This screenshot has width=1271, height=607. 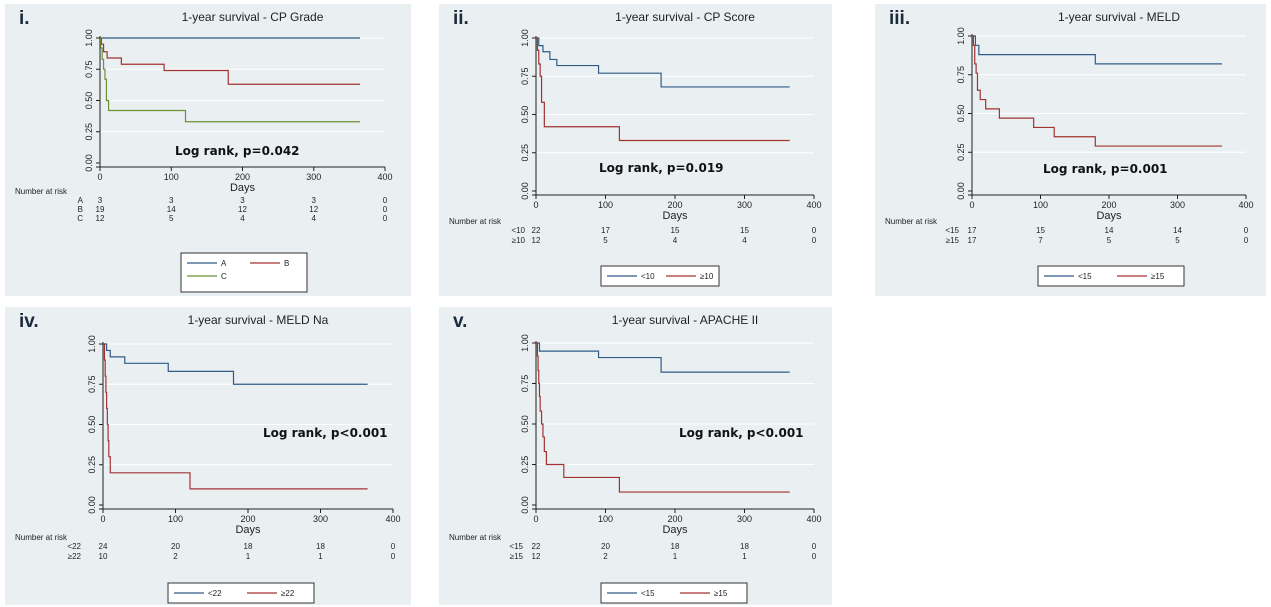 I want to click on chart-title: 1-year survival - MELD, so click(x=1119, y=17).